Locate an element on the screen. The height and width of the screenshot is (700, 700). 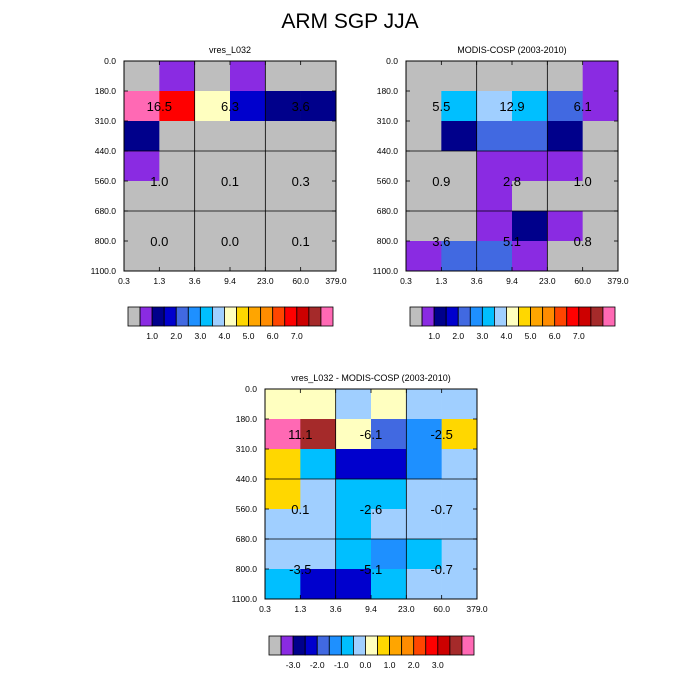
colorbar-label: 0.0 is located at coordinates (366, 665).